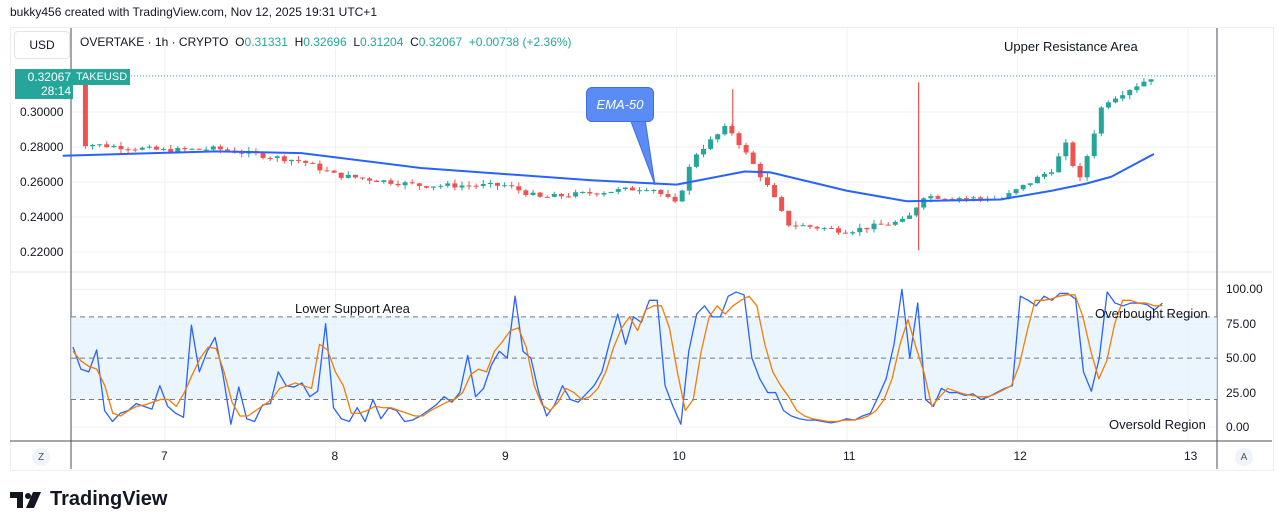 The image size is (1281, 530). I want to click on oversold-label: Oversold Region, so click(1157, 424).